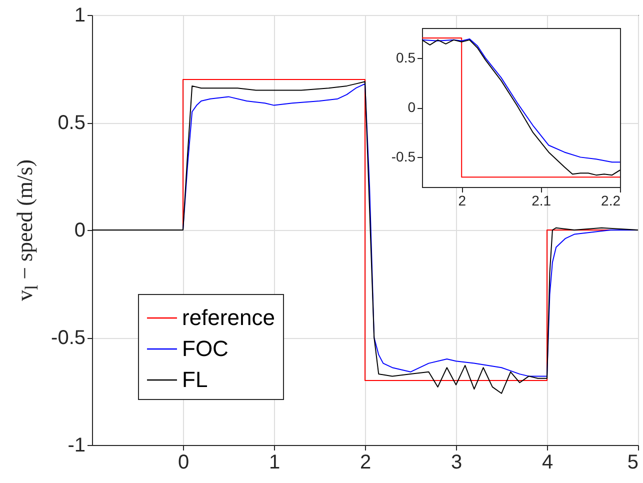  What do you see at coordinates (542, 200) in the screenshot?
I see `x-tick-label: 2.1` at bounding box center [542, 200].